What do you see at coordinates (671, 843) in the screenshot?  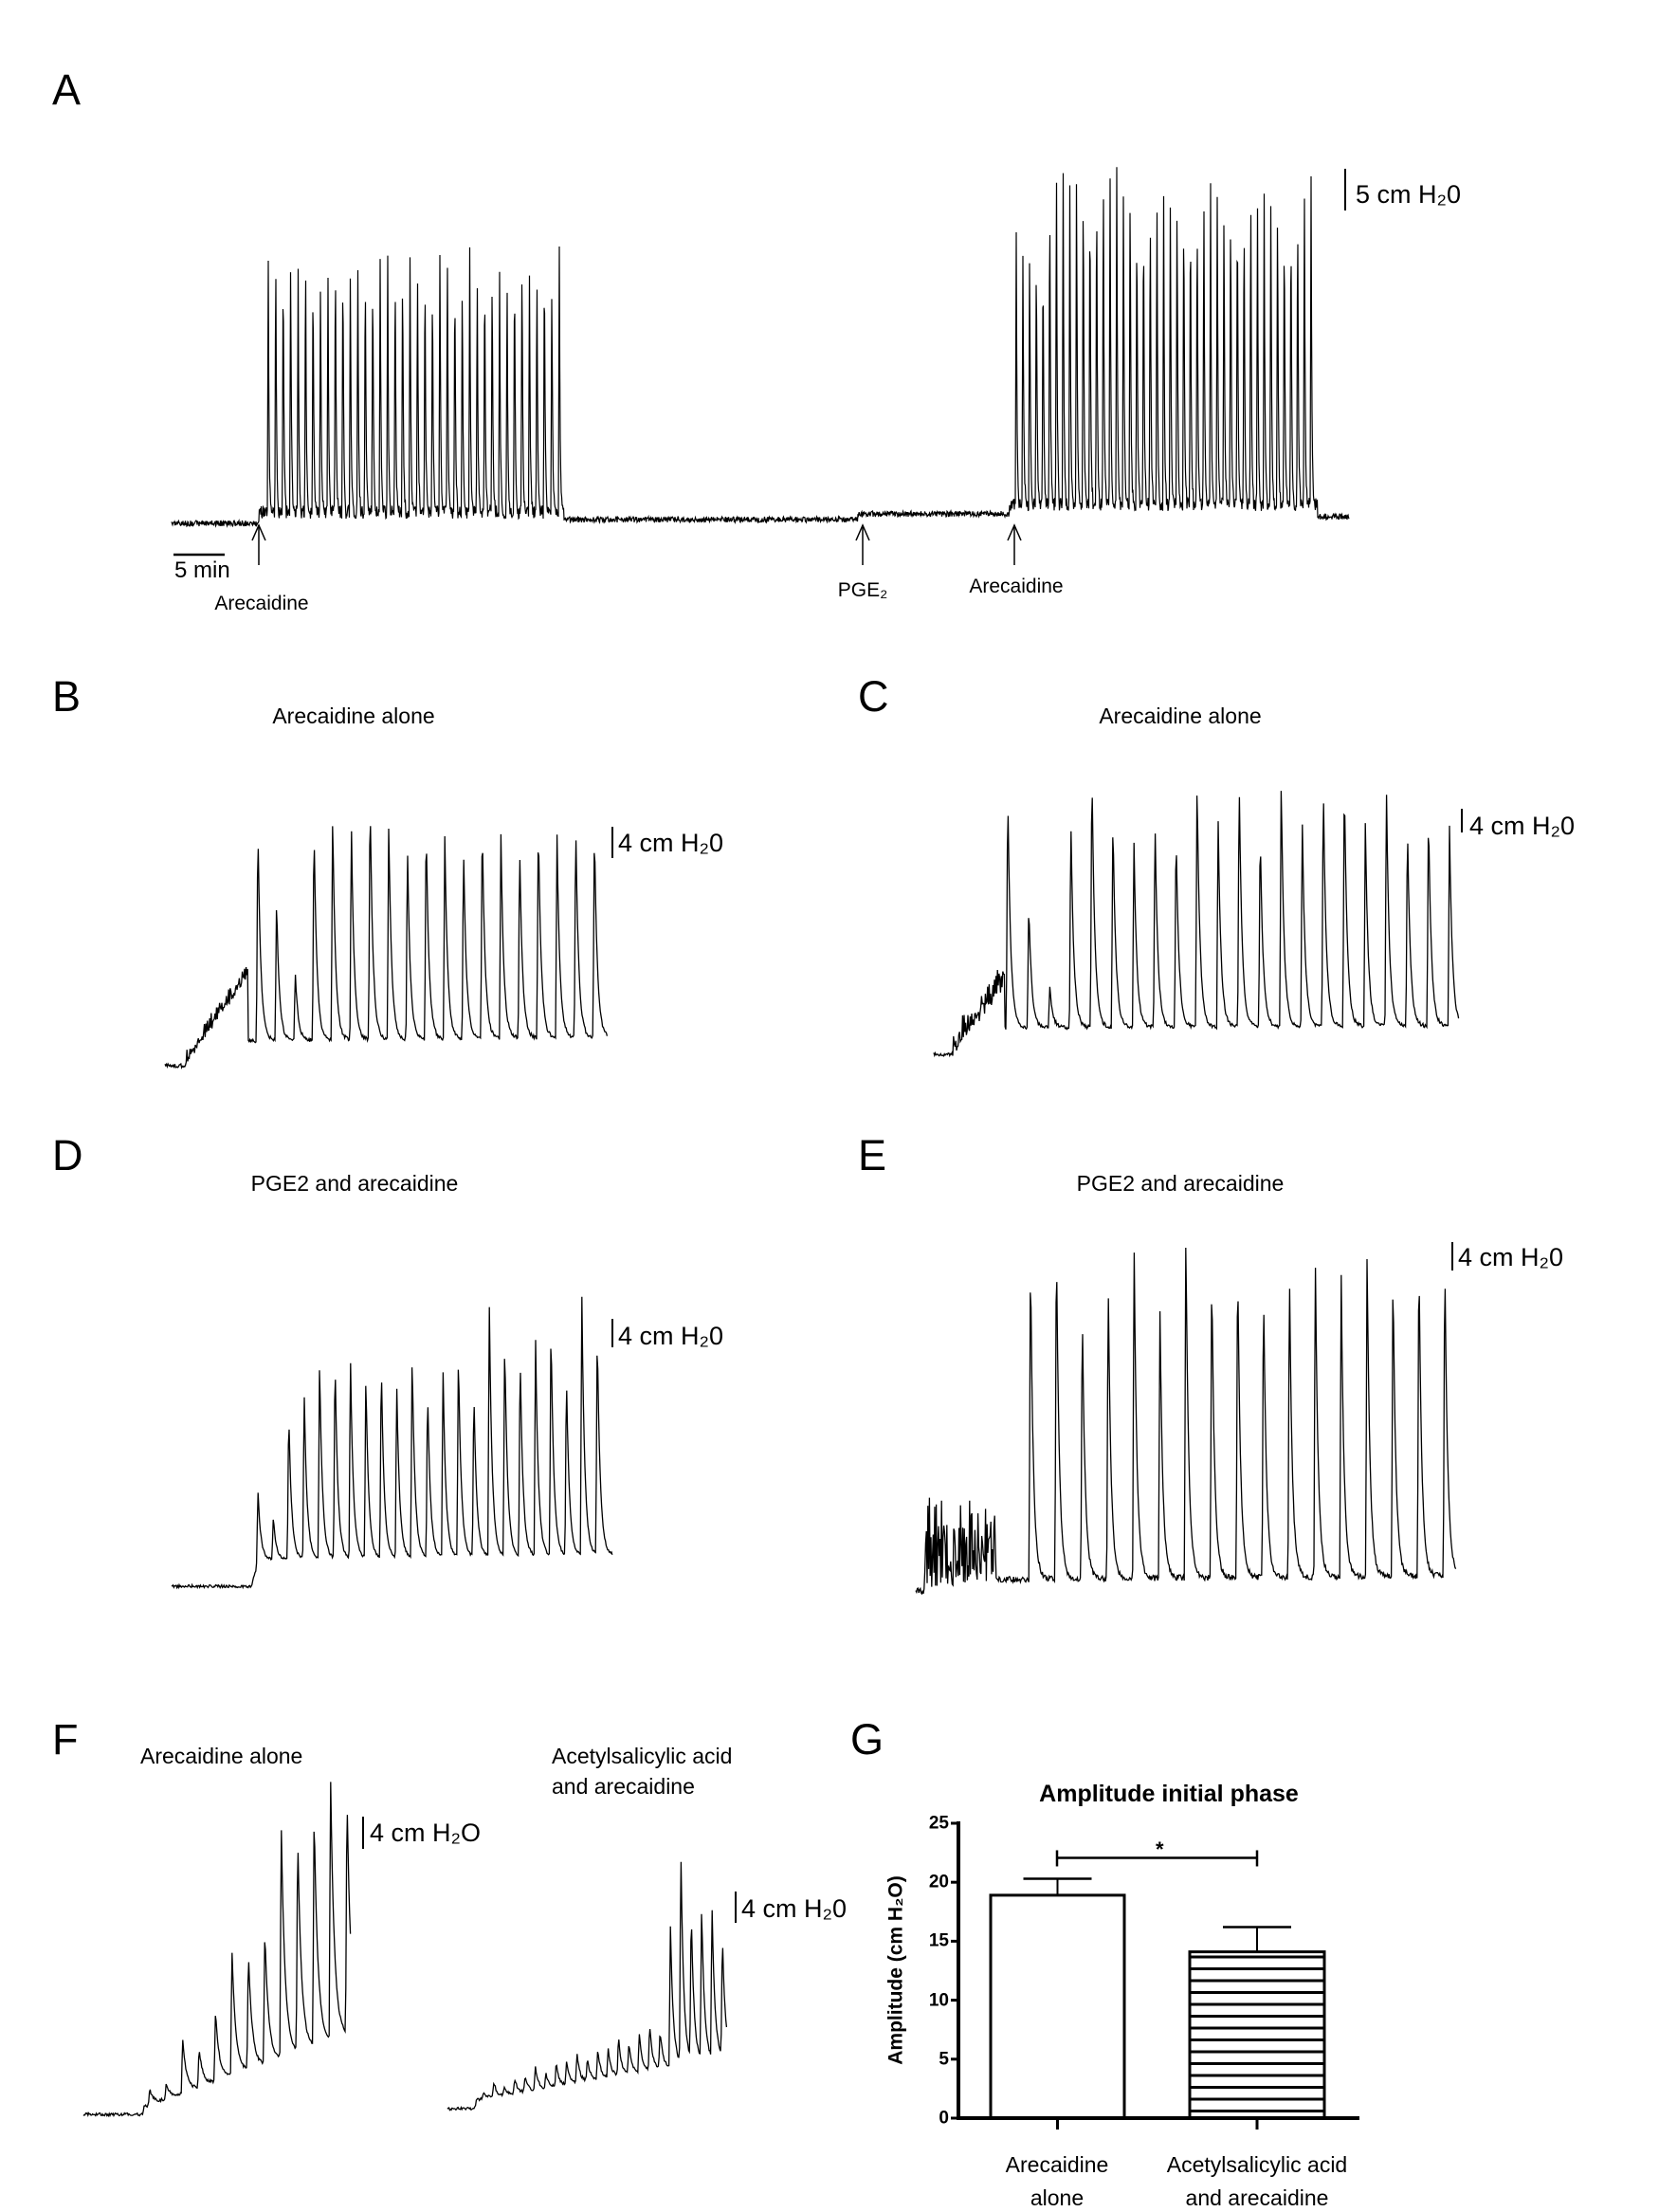 I see `scale-label-b: 4 cm H₂0` at bounding box center [671, 843].